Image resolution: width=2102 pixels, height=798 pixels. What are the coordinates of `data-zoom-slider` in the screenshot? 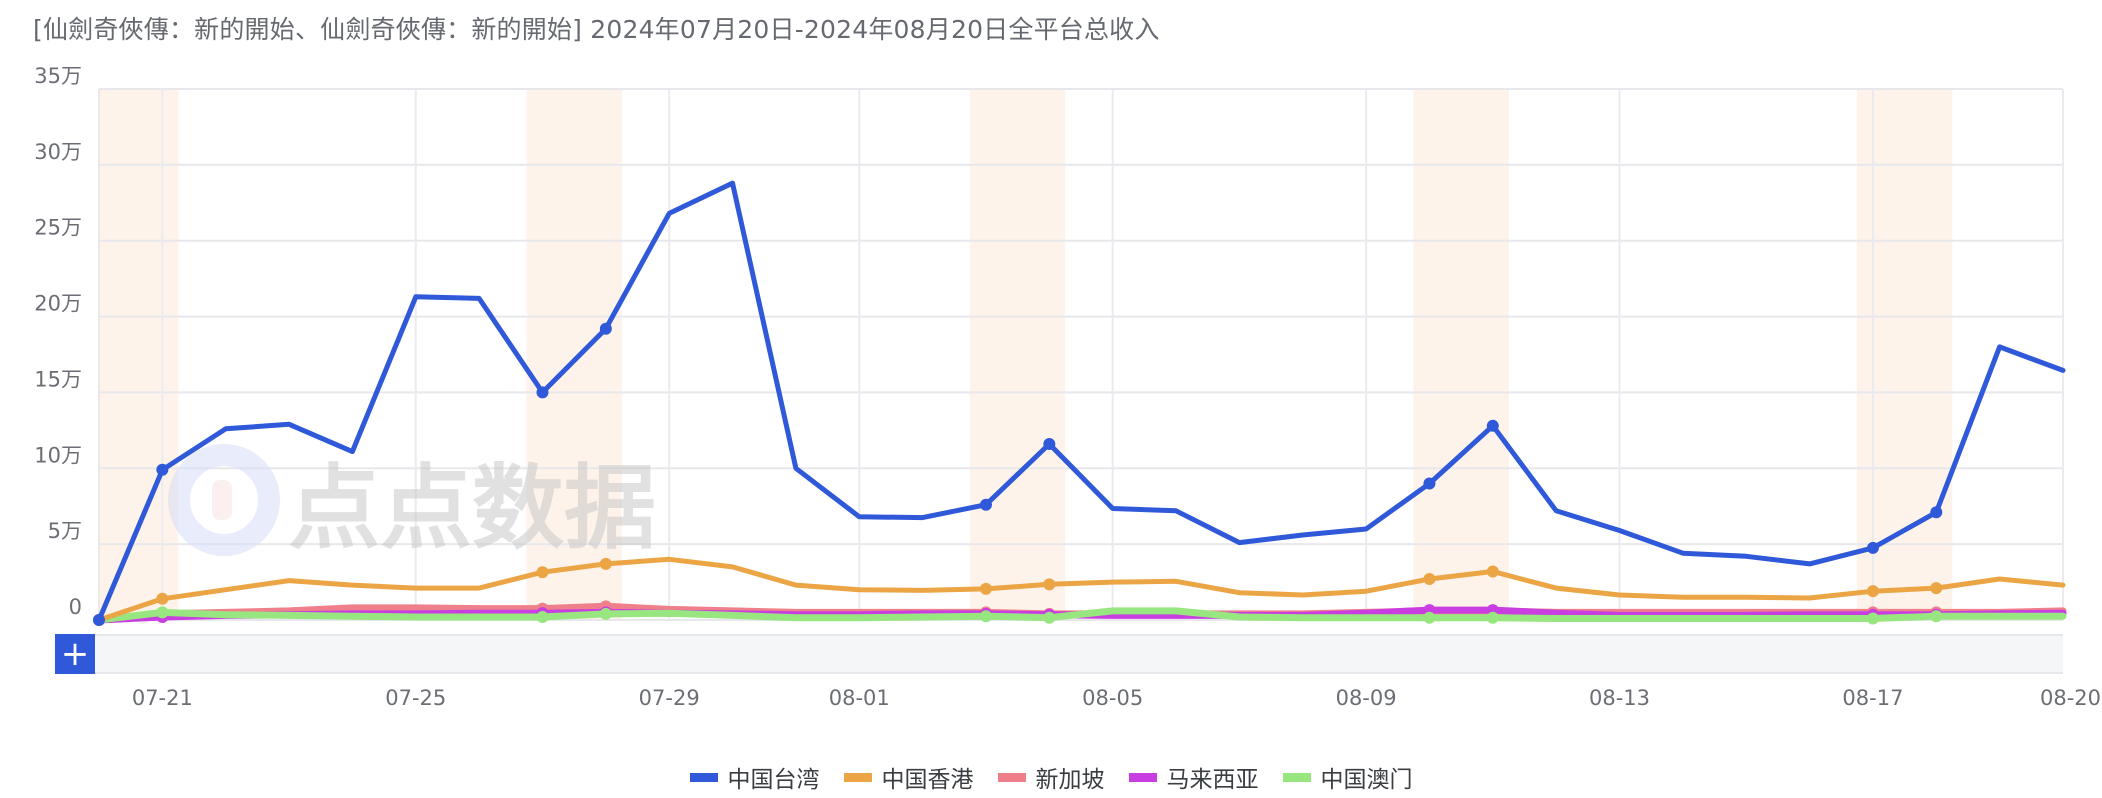 It's located at (1079, 654).